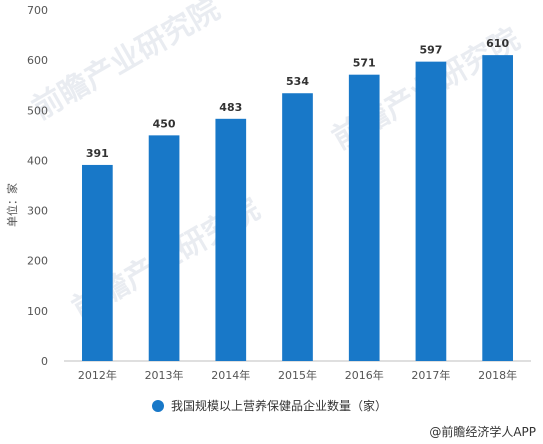 This screenshot has height=444, width=543. I want to click on data-label: 571, so click(364, 63).